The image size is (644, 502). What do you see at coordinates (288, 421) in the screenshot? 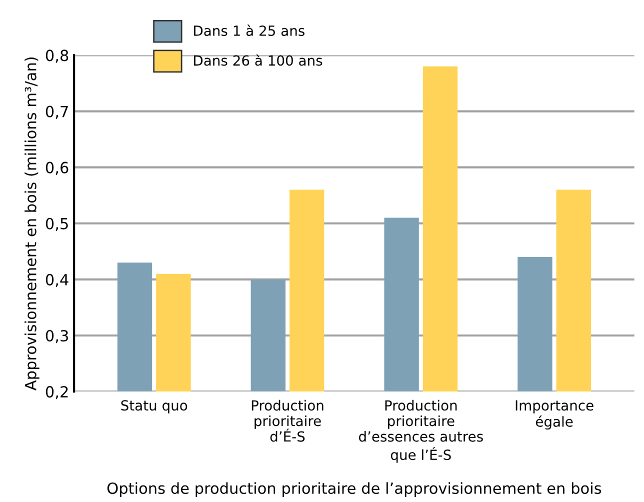
I see `x-tick-label: Production prioritaire d’É-S` at bounding box center [288, 421].